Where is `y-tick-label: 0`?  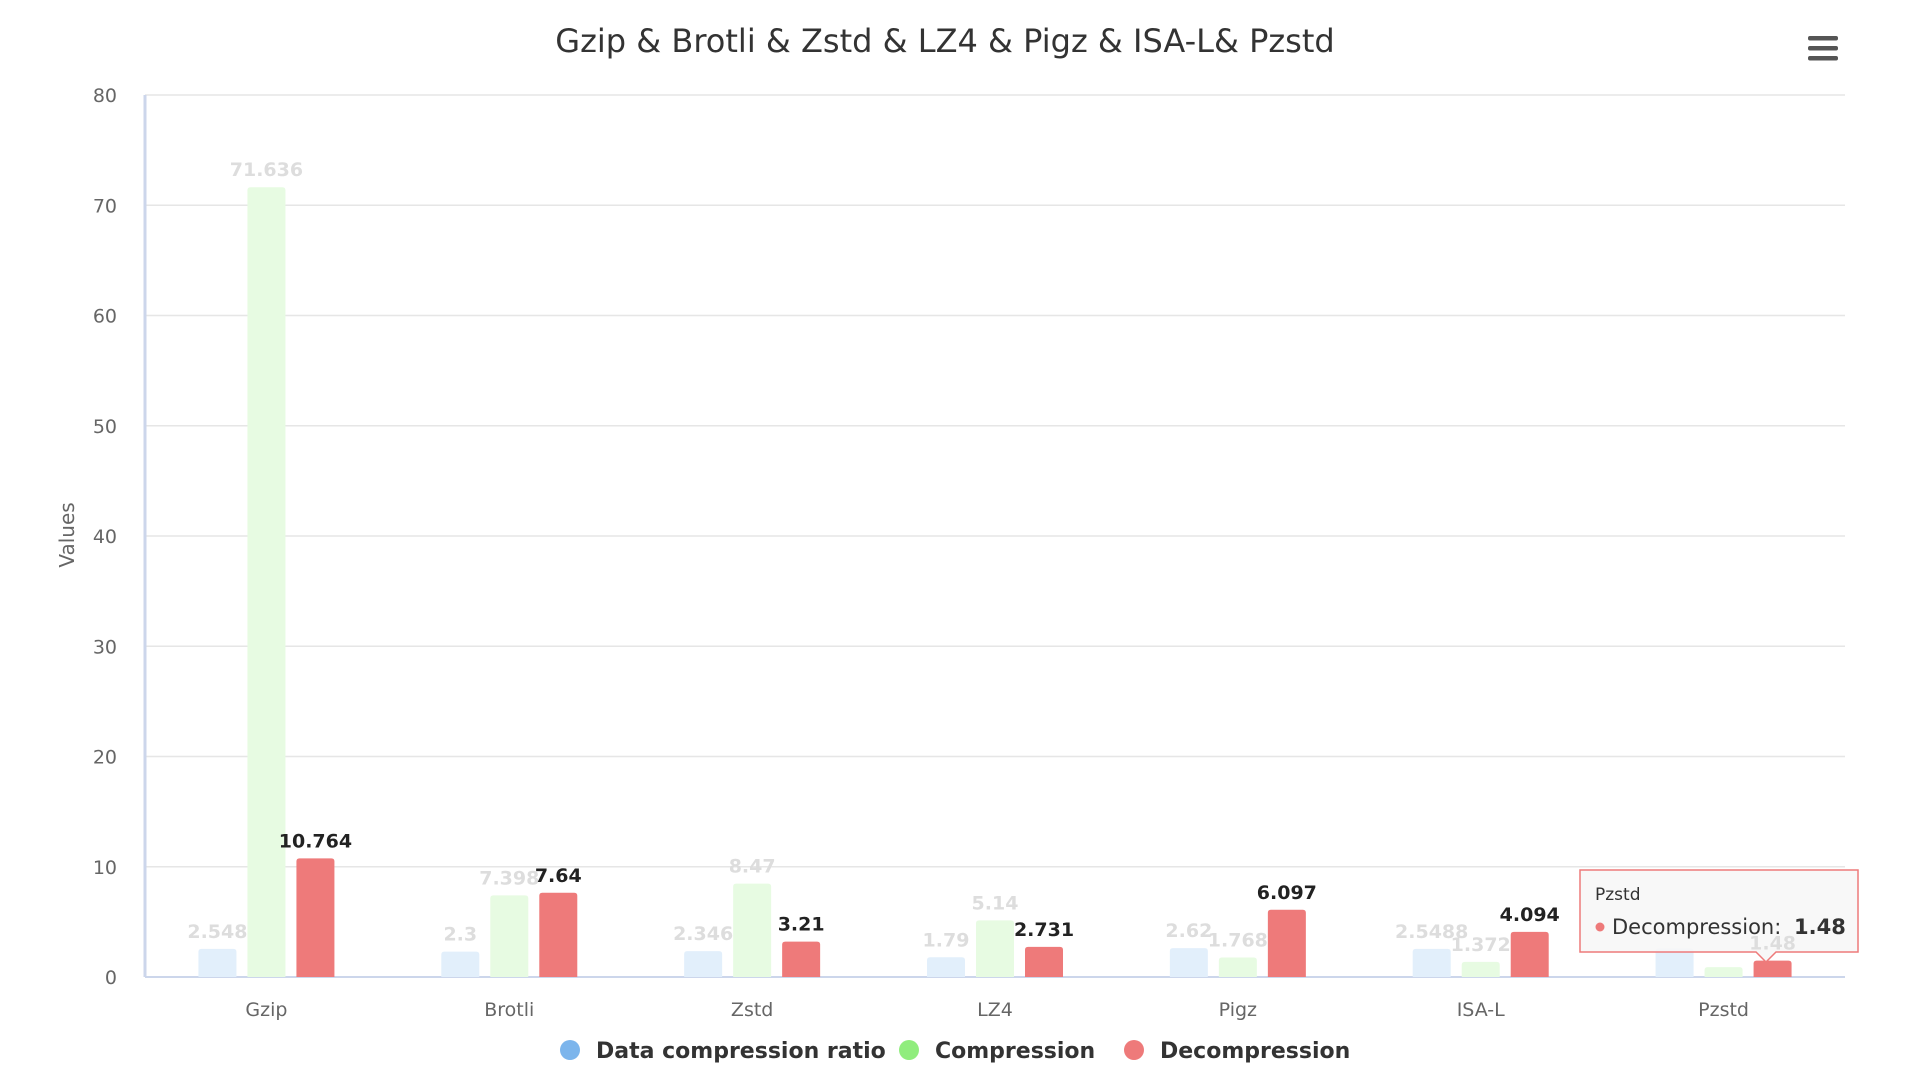 y-tick-label: 0 is located at coordinates (111, 978).